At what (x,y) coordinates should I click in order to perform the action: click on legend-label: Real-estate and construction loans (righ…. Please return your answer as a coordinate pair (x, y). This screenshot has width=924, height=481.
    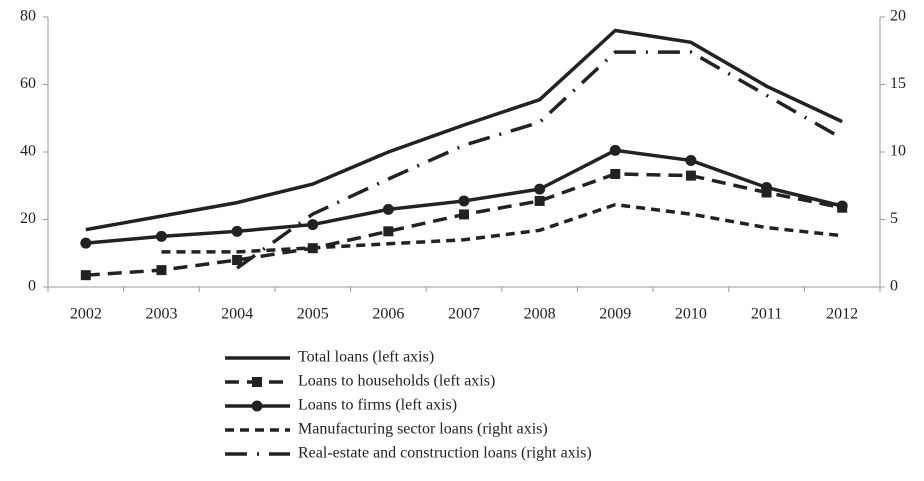
    Looking at the image, I should click on (445, 453).